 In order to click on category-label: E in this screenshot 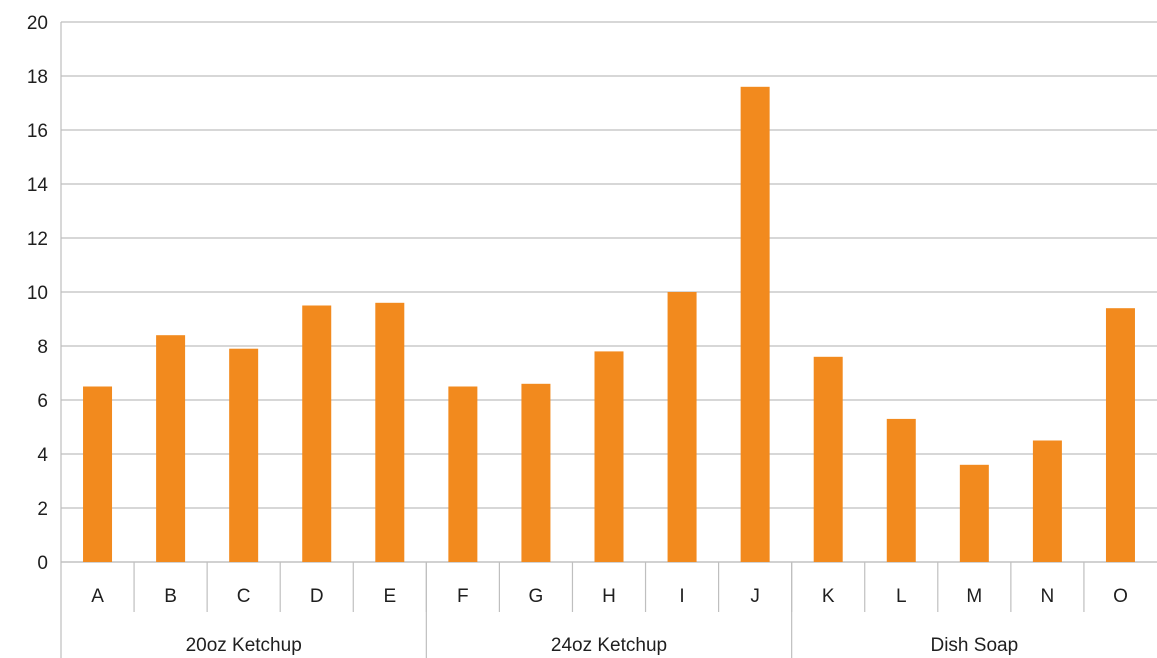, I will do `click(389, 596)`.